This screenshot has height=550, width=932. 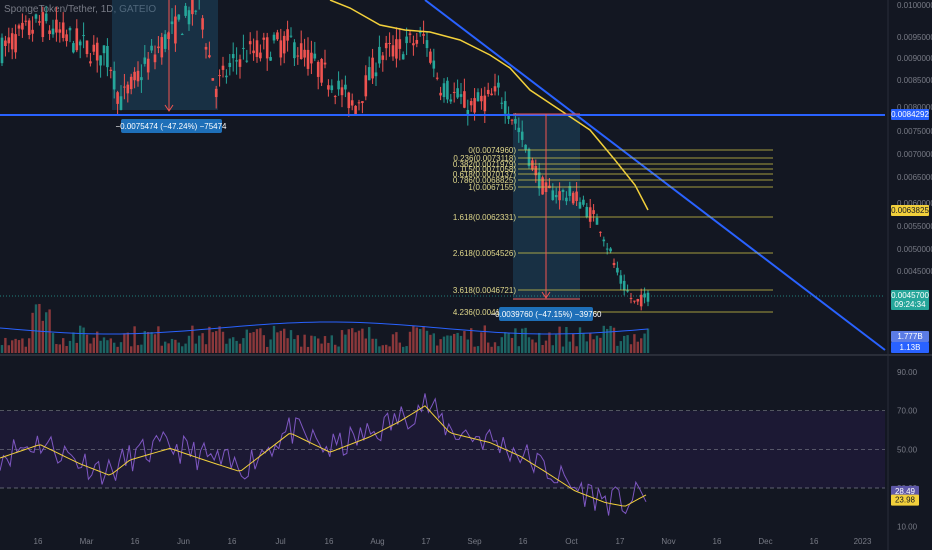 I want to click on volume-ma-line, so click(x=324, y=328).